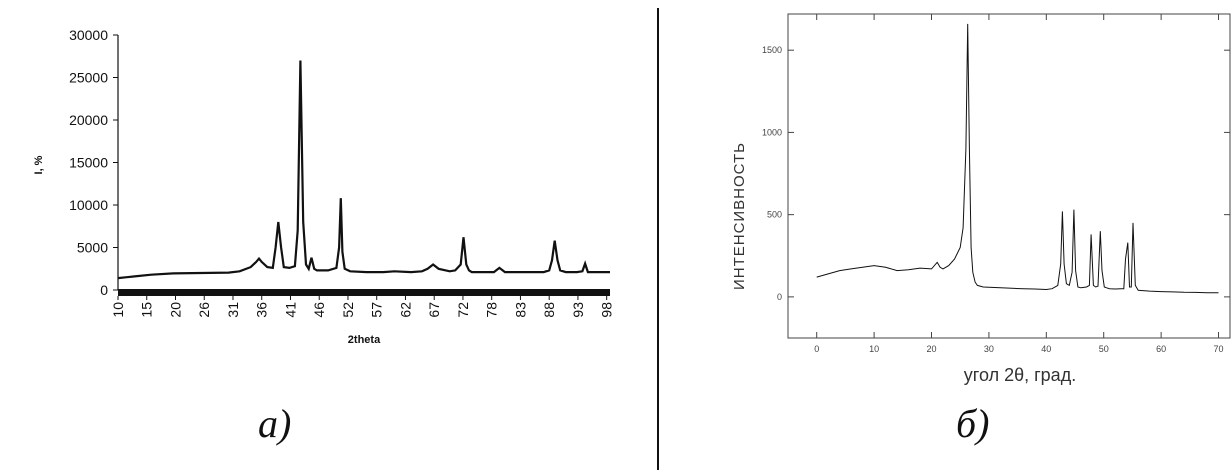 The width and height of the screenshot is (1232, 475). I want to click on chart-b-y-tick-label: 500, so click(774, 215).